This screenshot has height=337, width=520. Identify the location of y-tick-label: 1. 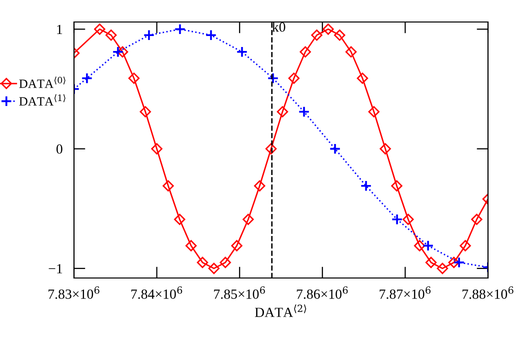
(59, 29).